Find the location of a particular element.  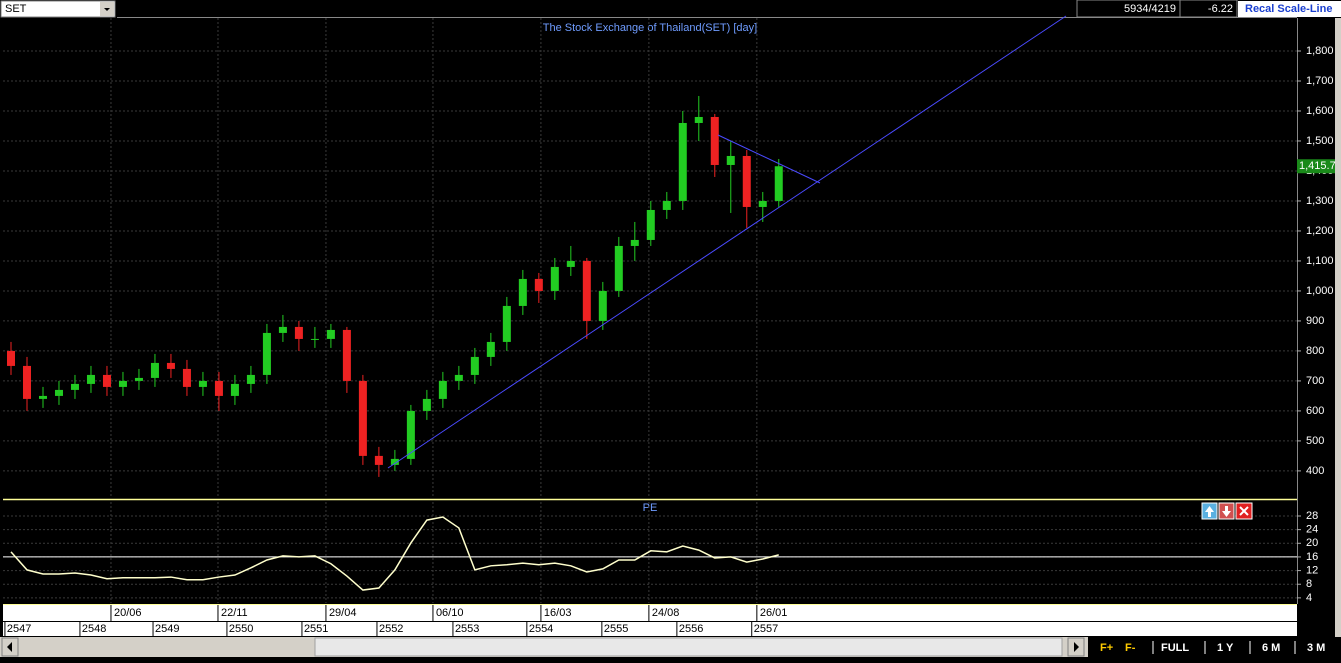

down-icon is located at coordinates (1226, 511).